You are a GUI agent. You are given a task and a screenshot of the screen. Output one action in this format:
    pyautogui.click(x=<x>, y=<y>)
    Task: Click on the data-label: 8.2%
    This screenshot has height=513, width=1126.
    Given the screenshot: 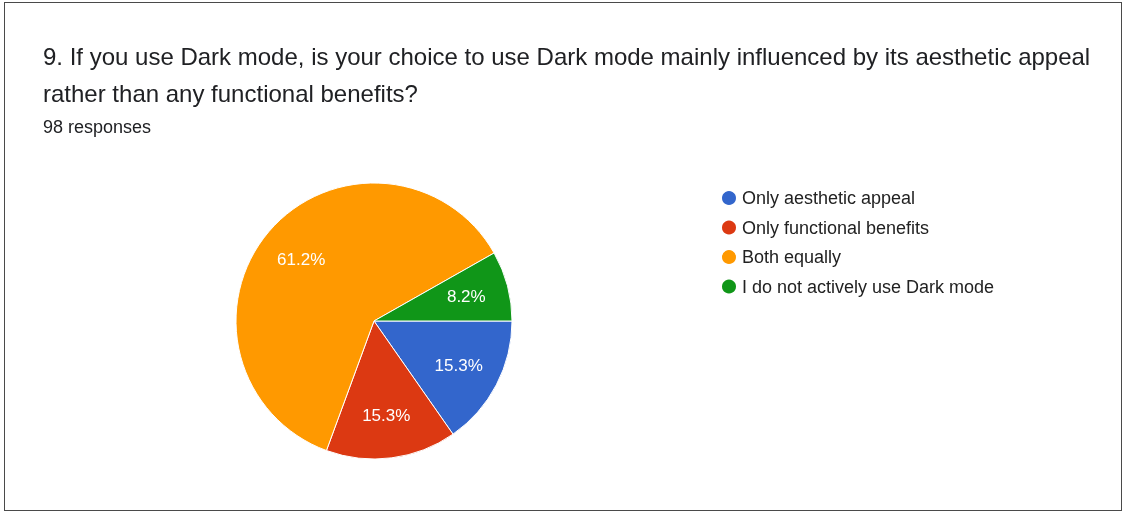 What is the action you would take?
    pyautogui.click(x=466, y=297)
    